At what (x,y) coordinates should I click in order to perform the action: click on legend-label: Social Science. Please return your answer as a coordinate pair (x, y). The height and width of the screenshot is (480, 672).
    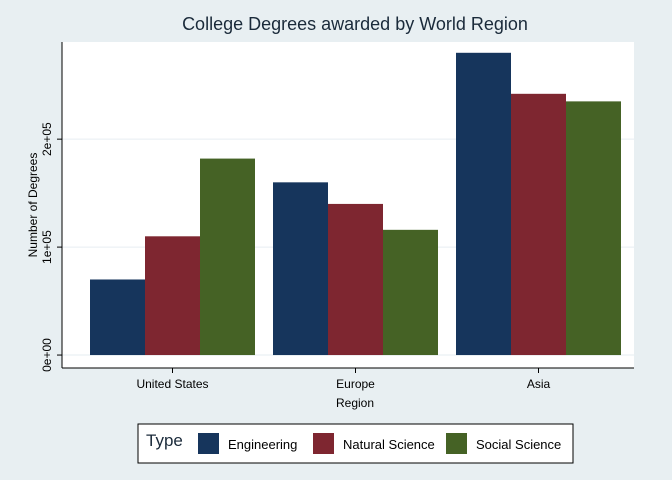
    Looking at the image, I should click on (518, 444).